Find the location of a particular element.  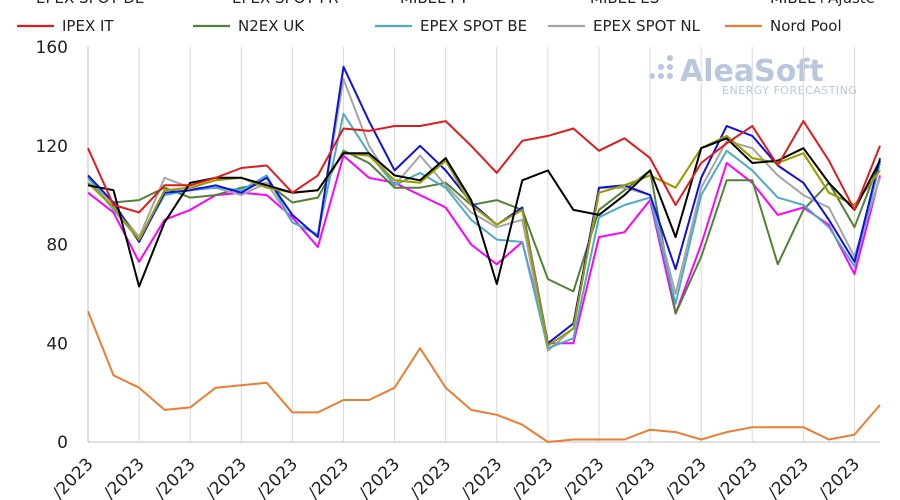

legend-label: MIBEL ES is located at coordinates (624, 3).